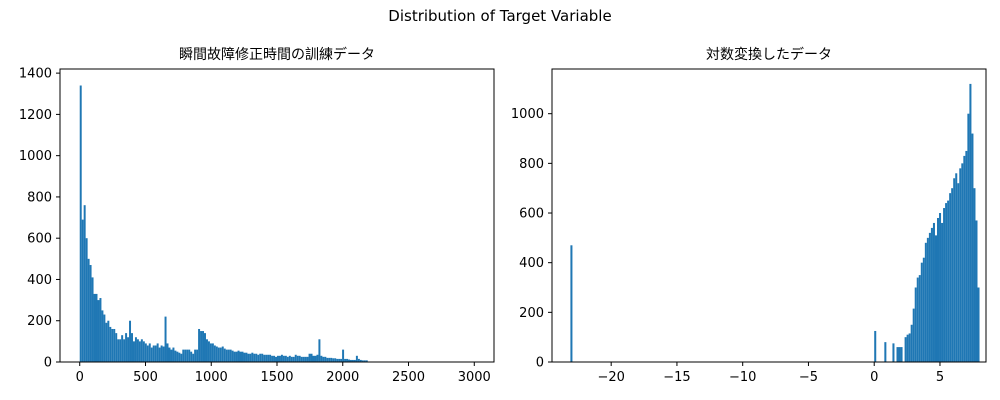 The image size is (1000, 400). What do you see at coordinates (531, 214) in the screenshot?
I see `y-tick-label: 600` at bounding box center [531, 214].